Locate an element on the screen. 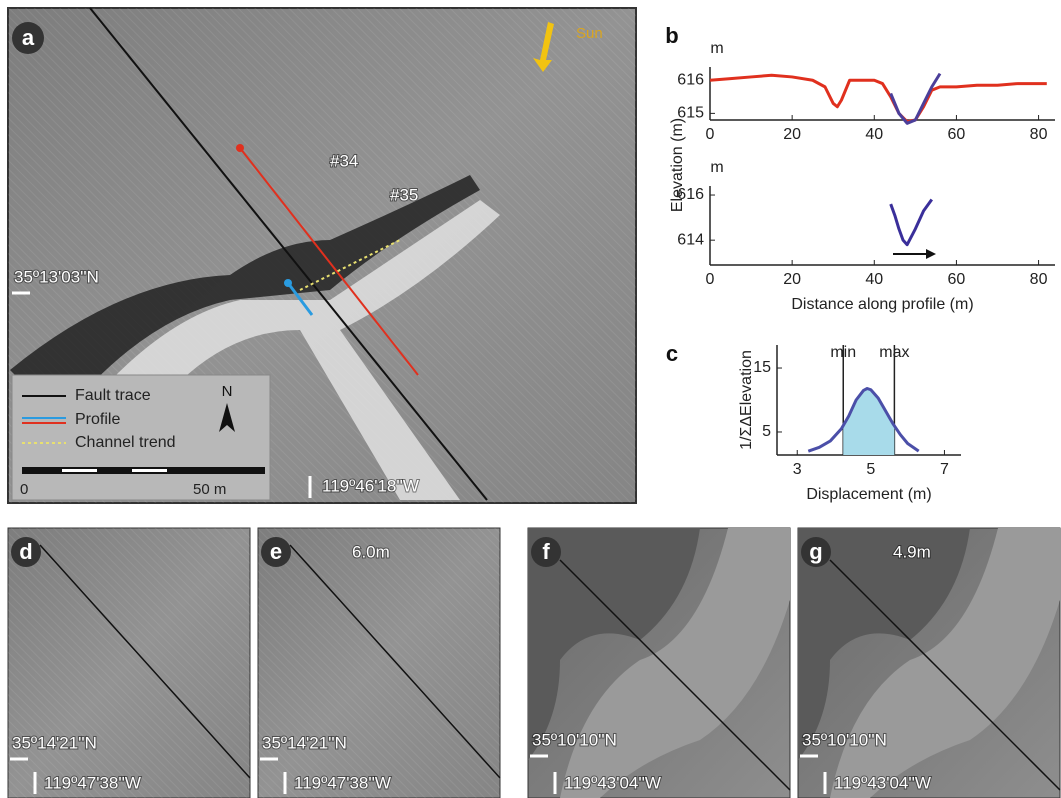 This screenshot has width=1061, height=798. panel-letter: c is located at coordinates (672, 353).